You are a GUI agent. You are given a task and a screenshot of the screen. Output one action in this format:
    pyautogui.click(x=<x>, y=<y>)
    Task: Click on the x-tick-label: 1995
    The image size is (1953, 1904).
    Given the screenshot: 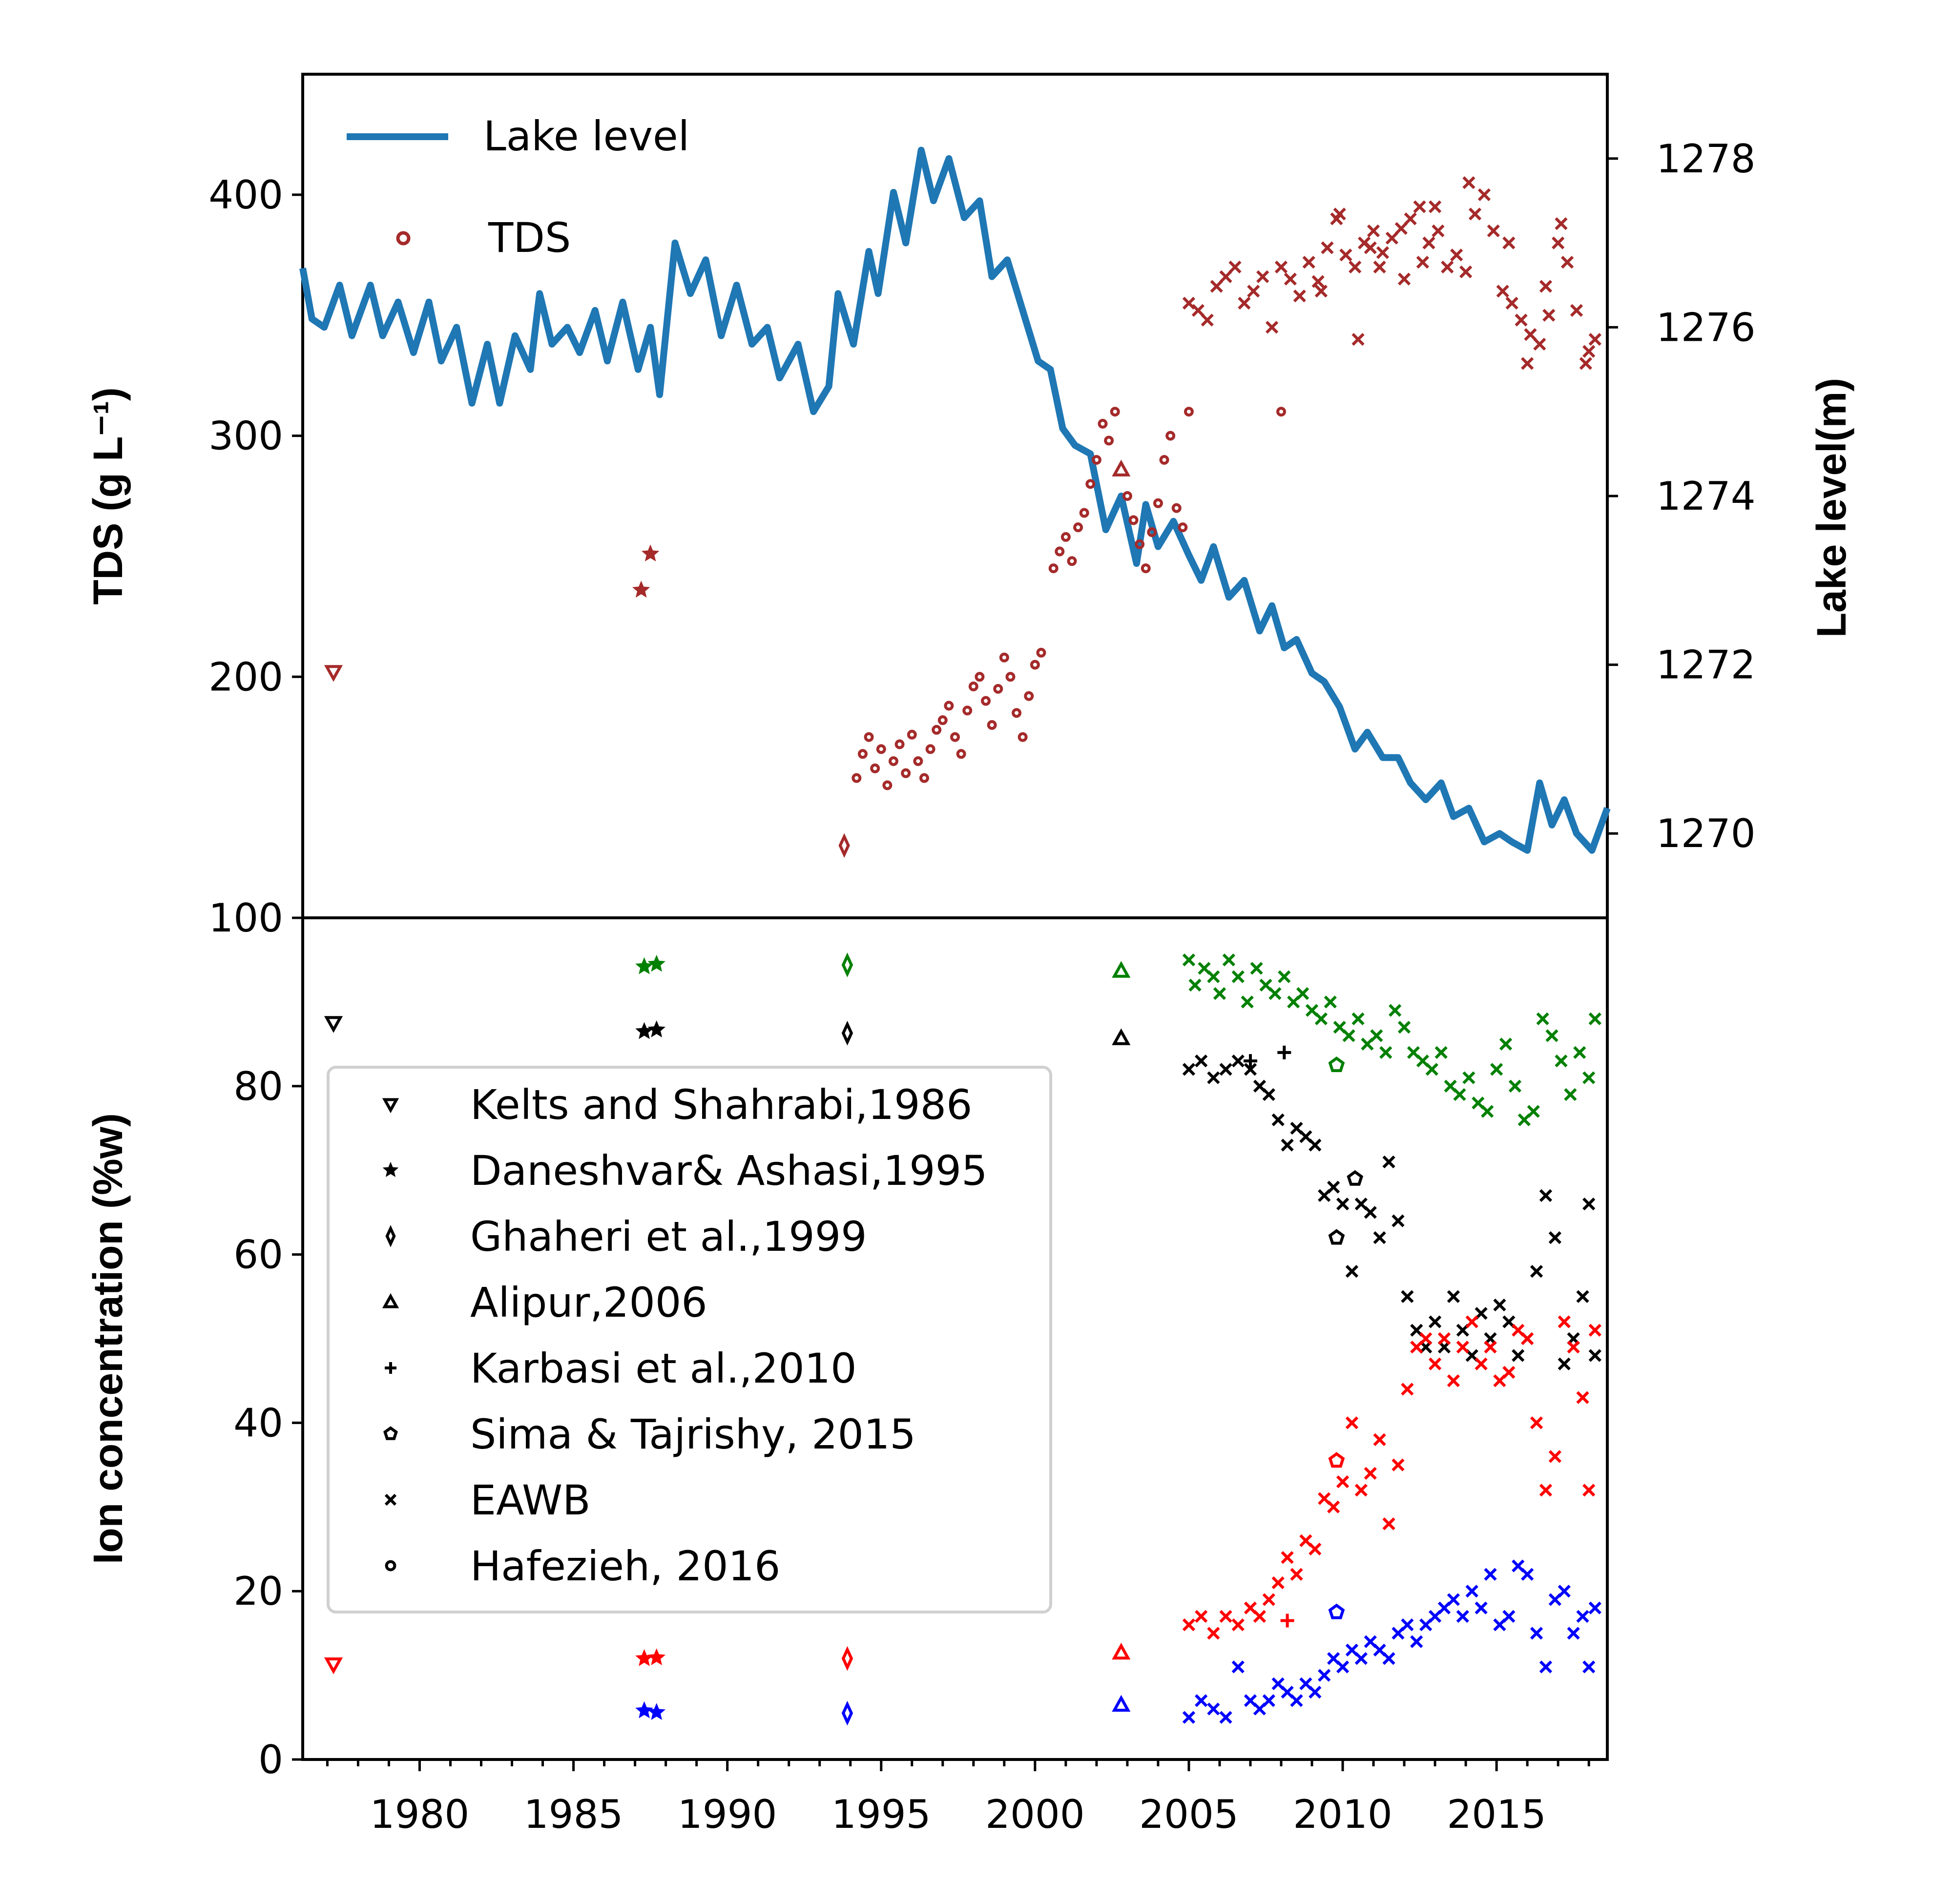 What is the action you would take?
    pyautogui.click(x=881, y=1814)
    